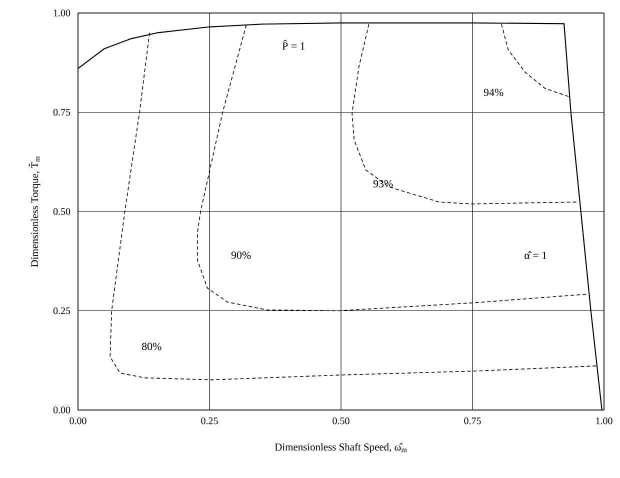 This screenshot has height=478, width=620. Describe the element at coordinates (34, 211) in the screenshot. I see `y-axis-title: Dimensionless Torque, T̂$_{m}$` at that location.